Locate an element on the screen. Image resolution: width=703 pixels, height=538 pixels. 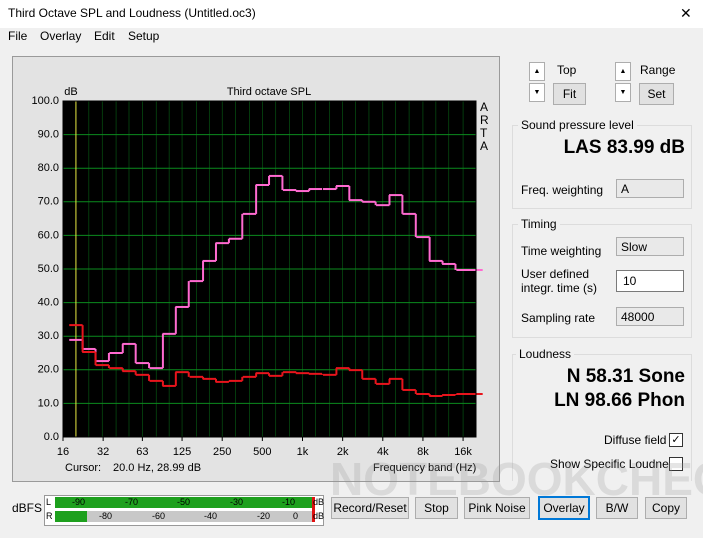
button: B/W is located at coordinates (617, 508).